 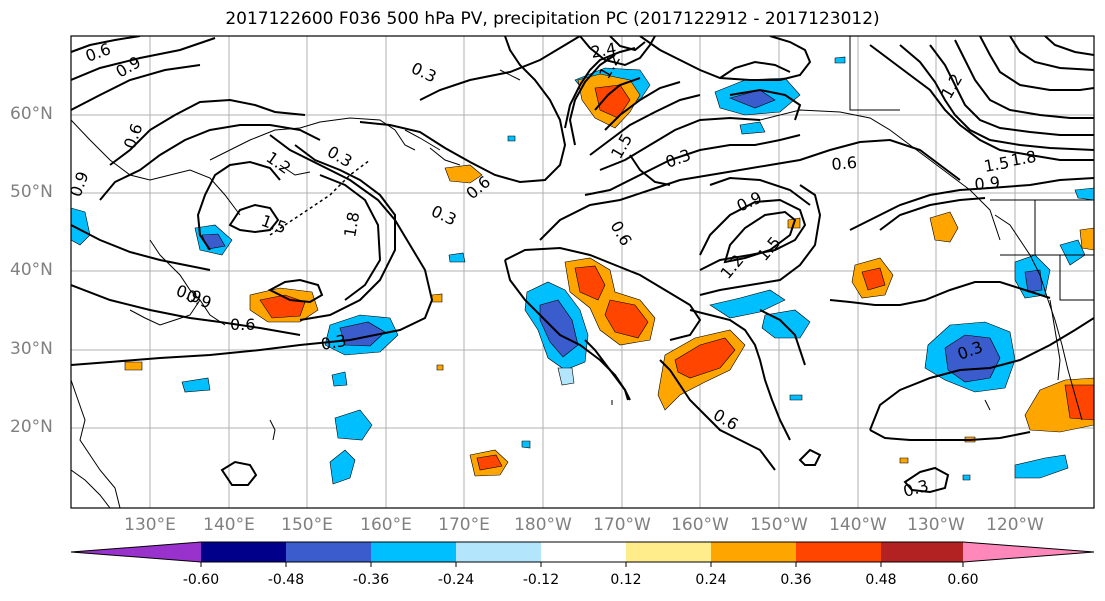 I want to click on longitude-label: 120°W, so click(x=1015, y=525).